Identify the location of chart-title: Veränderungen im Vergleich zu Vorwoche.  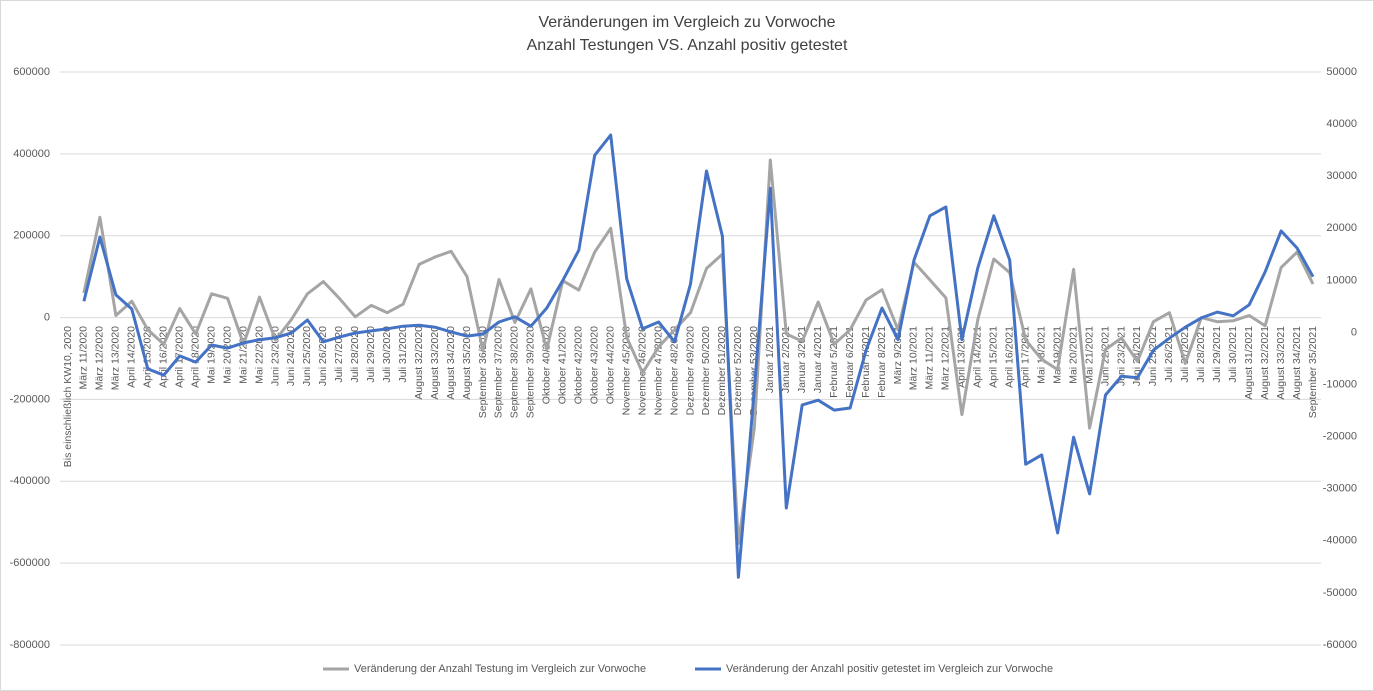
(686, 22).